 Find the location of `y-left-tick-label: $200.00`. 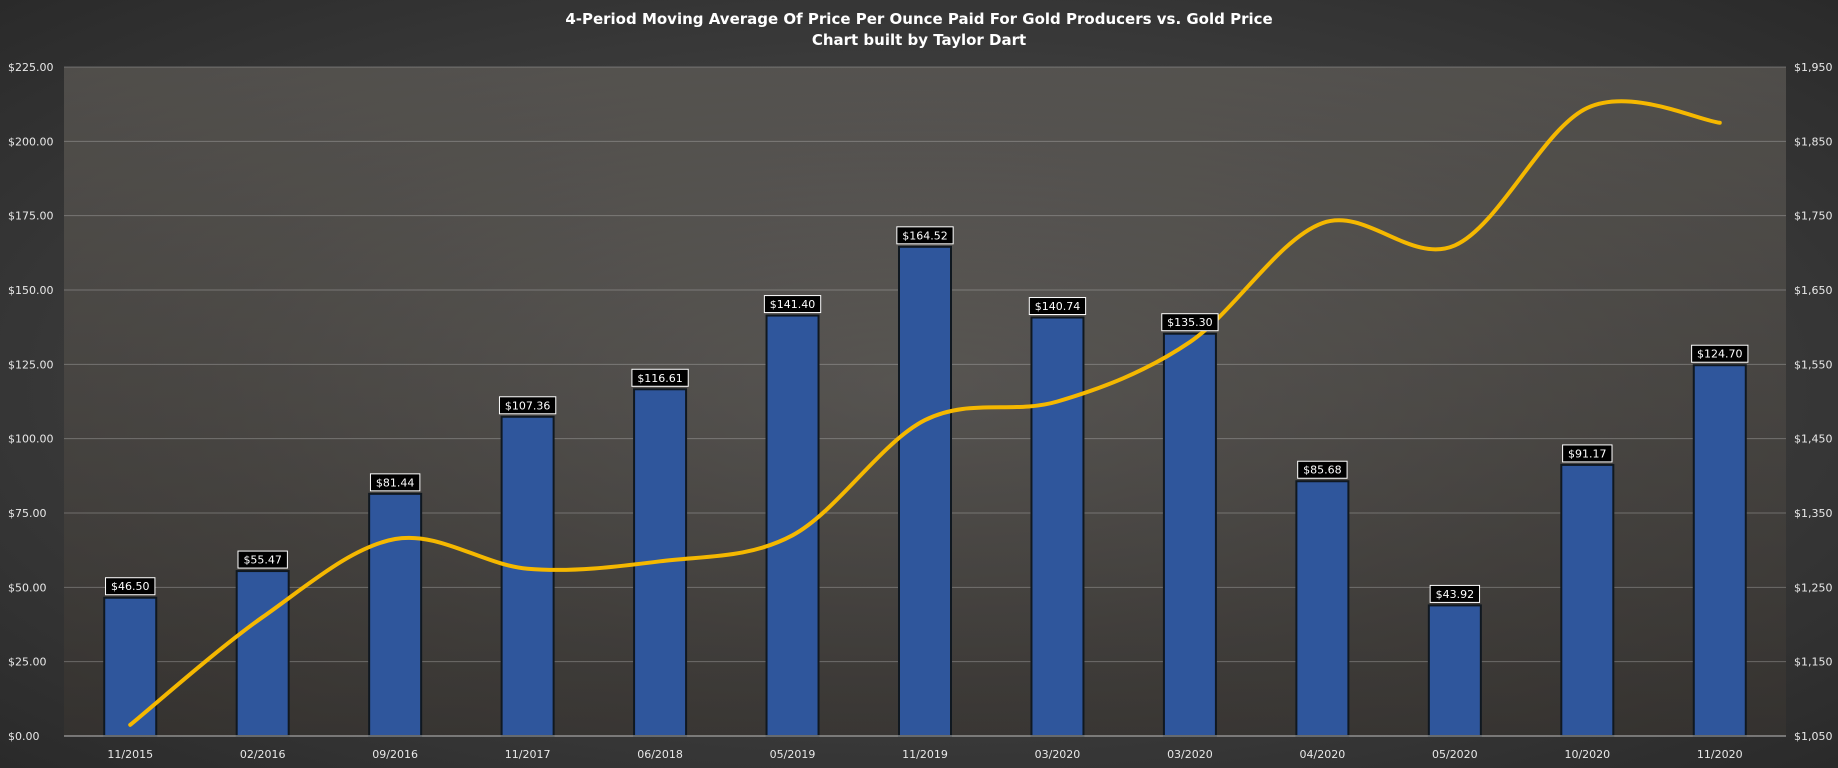

y-left-tick-label: $200.00 is located at coordinates (31, 141).